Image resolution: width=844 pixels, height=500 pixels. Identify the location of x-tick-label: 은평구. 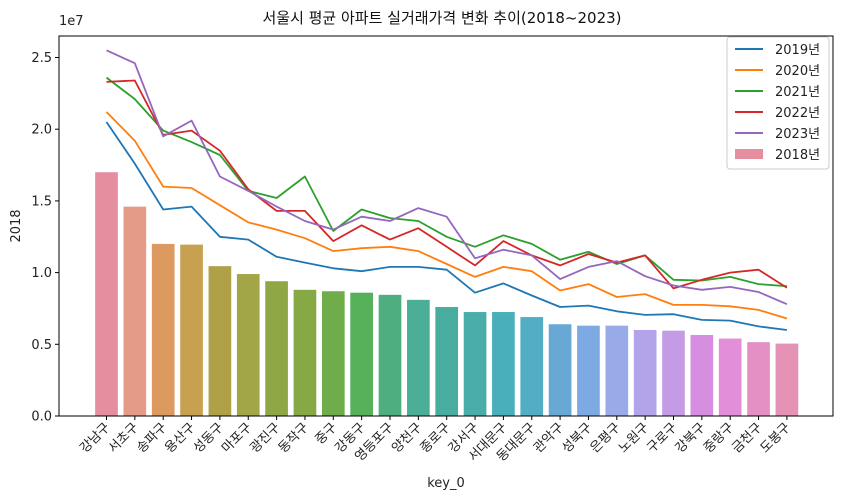
(606, 438).